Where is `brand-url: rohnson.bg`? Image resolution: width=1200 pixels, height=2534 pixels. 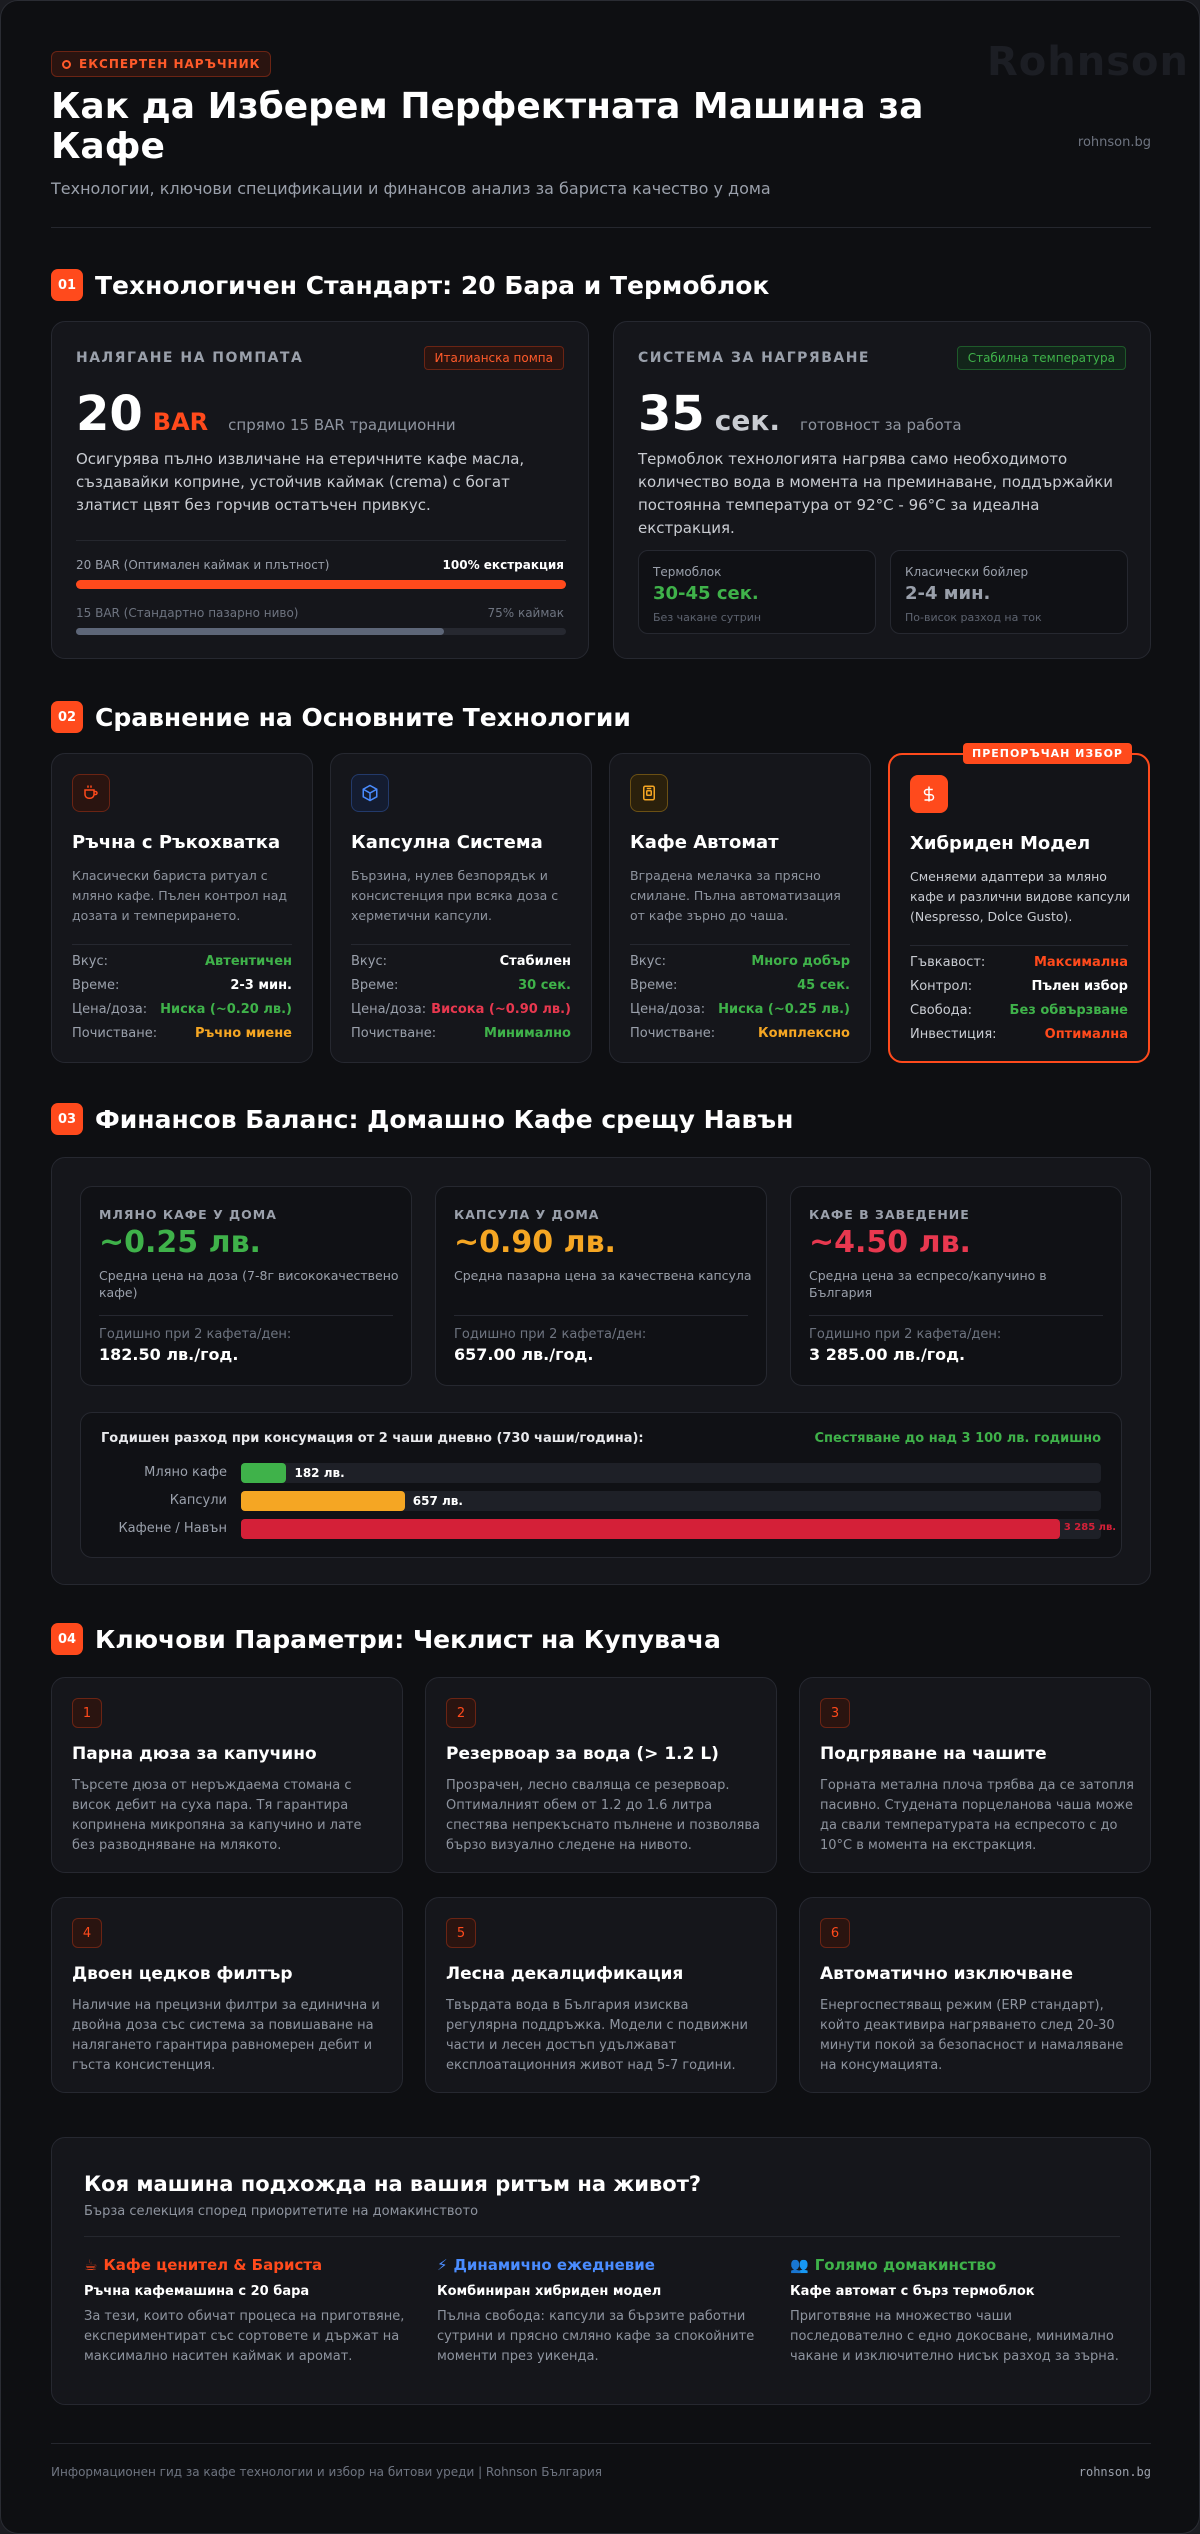 brand-url: rohnson.bg is located at coordinates (1114, 142).